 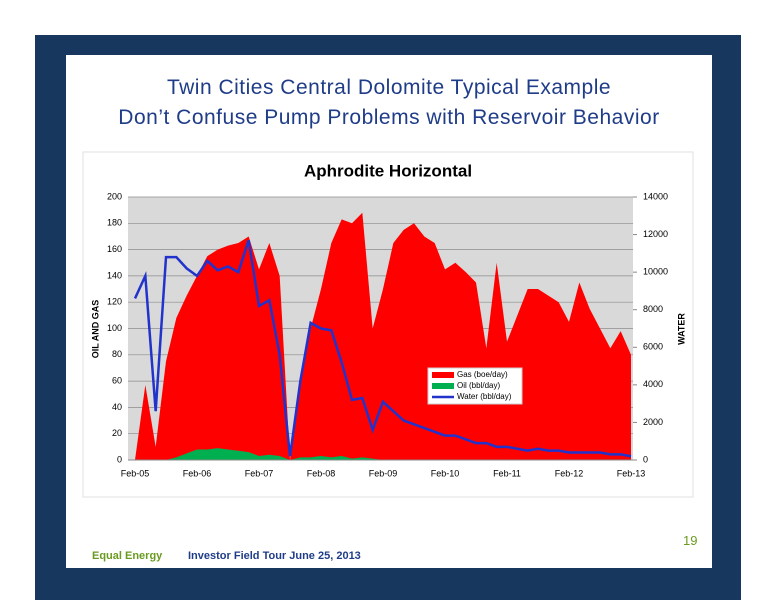 What do you see at coordinates (484, 396) in the screenshot?
I see `legend-label: Water (bbl/day)` at bounding box center [484, 396].